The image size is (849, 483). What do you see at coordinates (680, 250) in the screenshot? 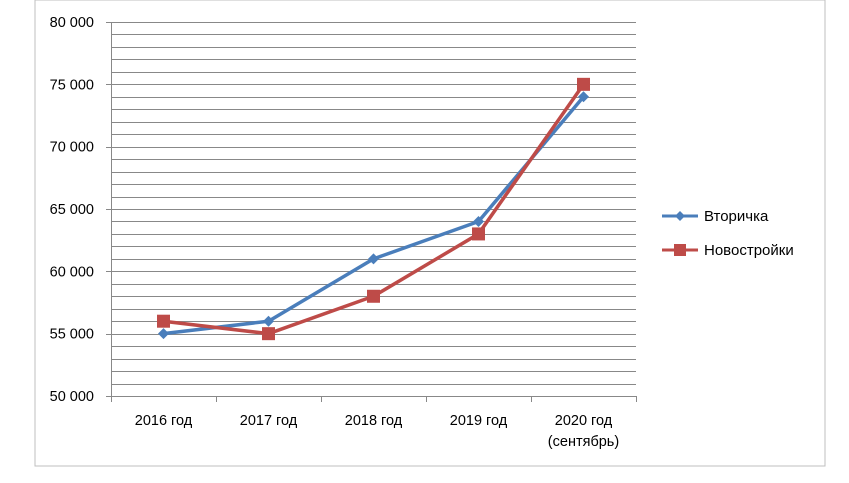
I see `legend-marker-square` at bounding box center [680, 250].